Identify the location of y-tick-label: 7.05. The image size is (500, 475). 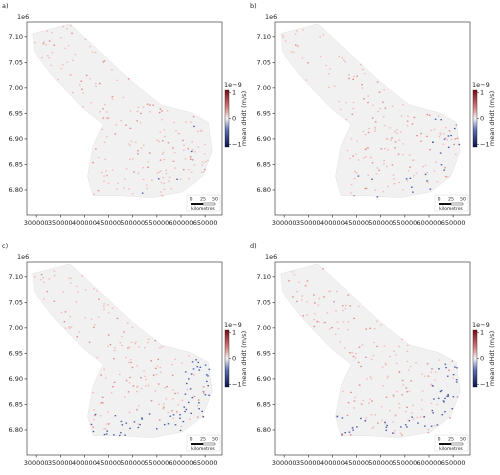
(16, 62).